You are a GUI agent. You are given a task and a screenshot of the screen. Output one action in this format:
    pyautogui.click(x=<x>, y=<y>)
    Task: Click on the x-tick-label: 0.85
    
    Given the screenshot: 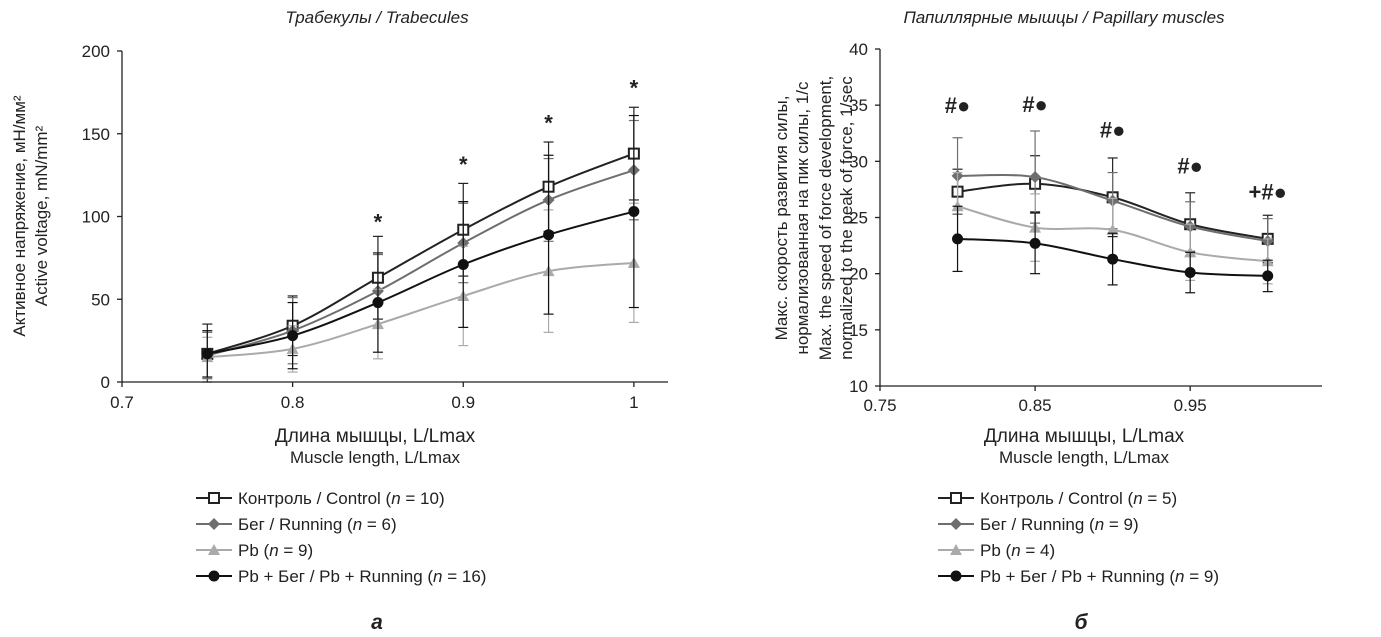 What is the action you would take?
    pyautogui.click(x=1035, y=405)
    